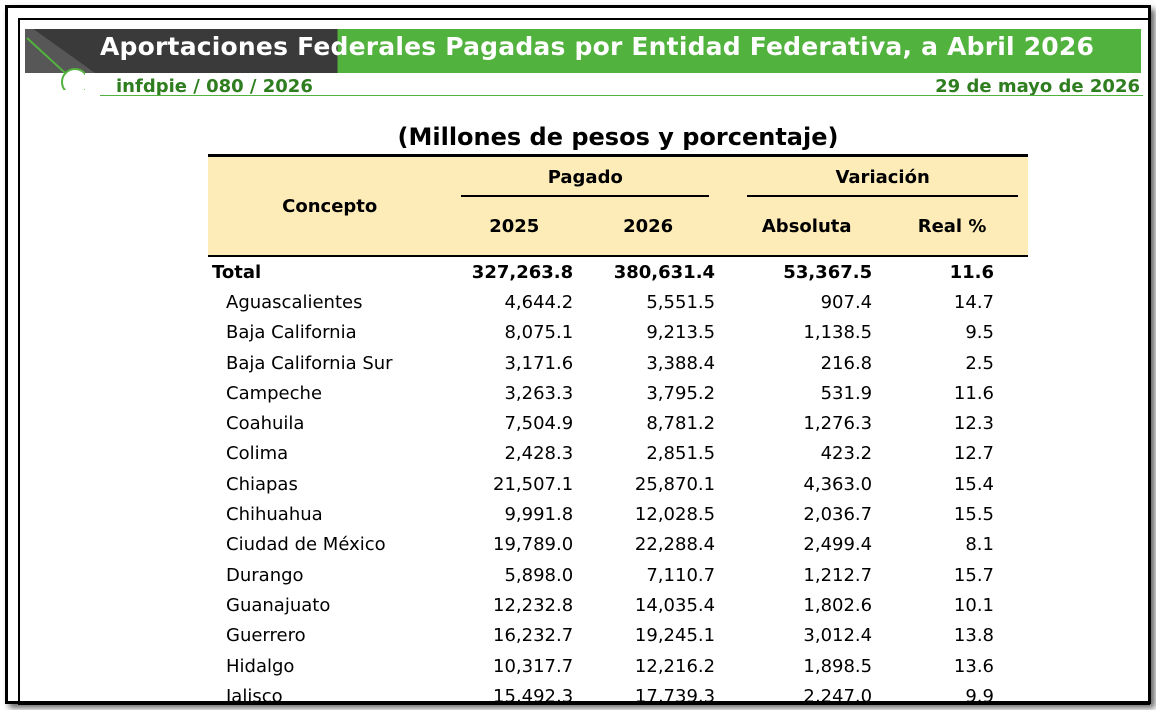  What do you see at coordinates (306, 545) in the screenshot?
I see `entity-name: Ciudad de México` at bounding box center [306, 545].